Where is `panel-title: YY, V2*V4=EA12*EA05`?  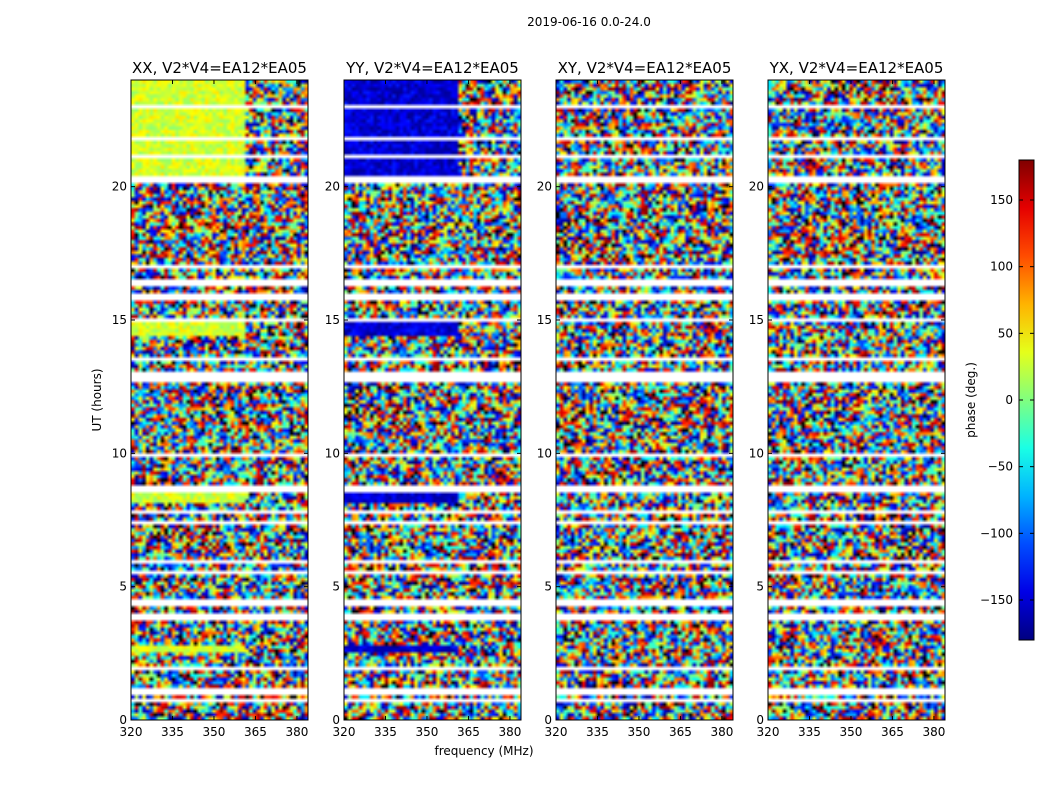
panel-title: YY, V2*V4=EA12*EA05 is located at coordinates (432, 68).